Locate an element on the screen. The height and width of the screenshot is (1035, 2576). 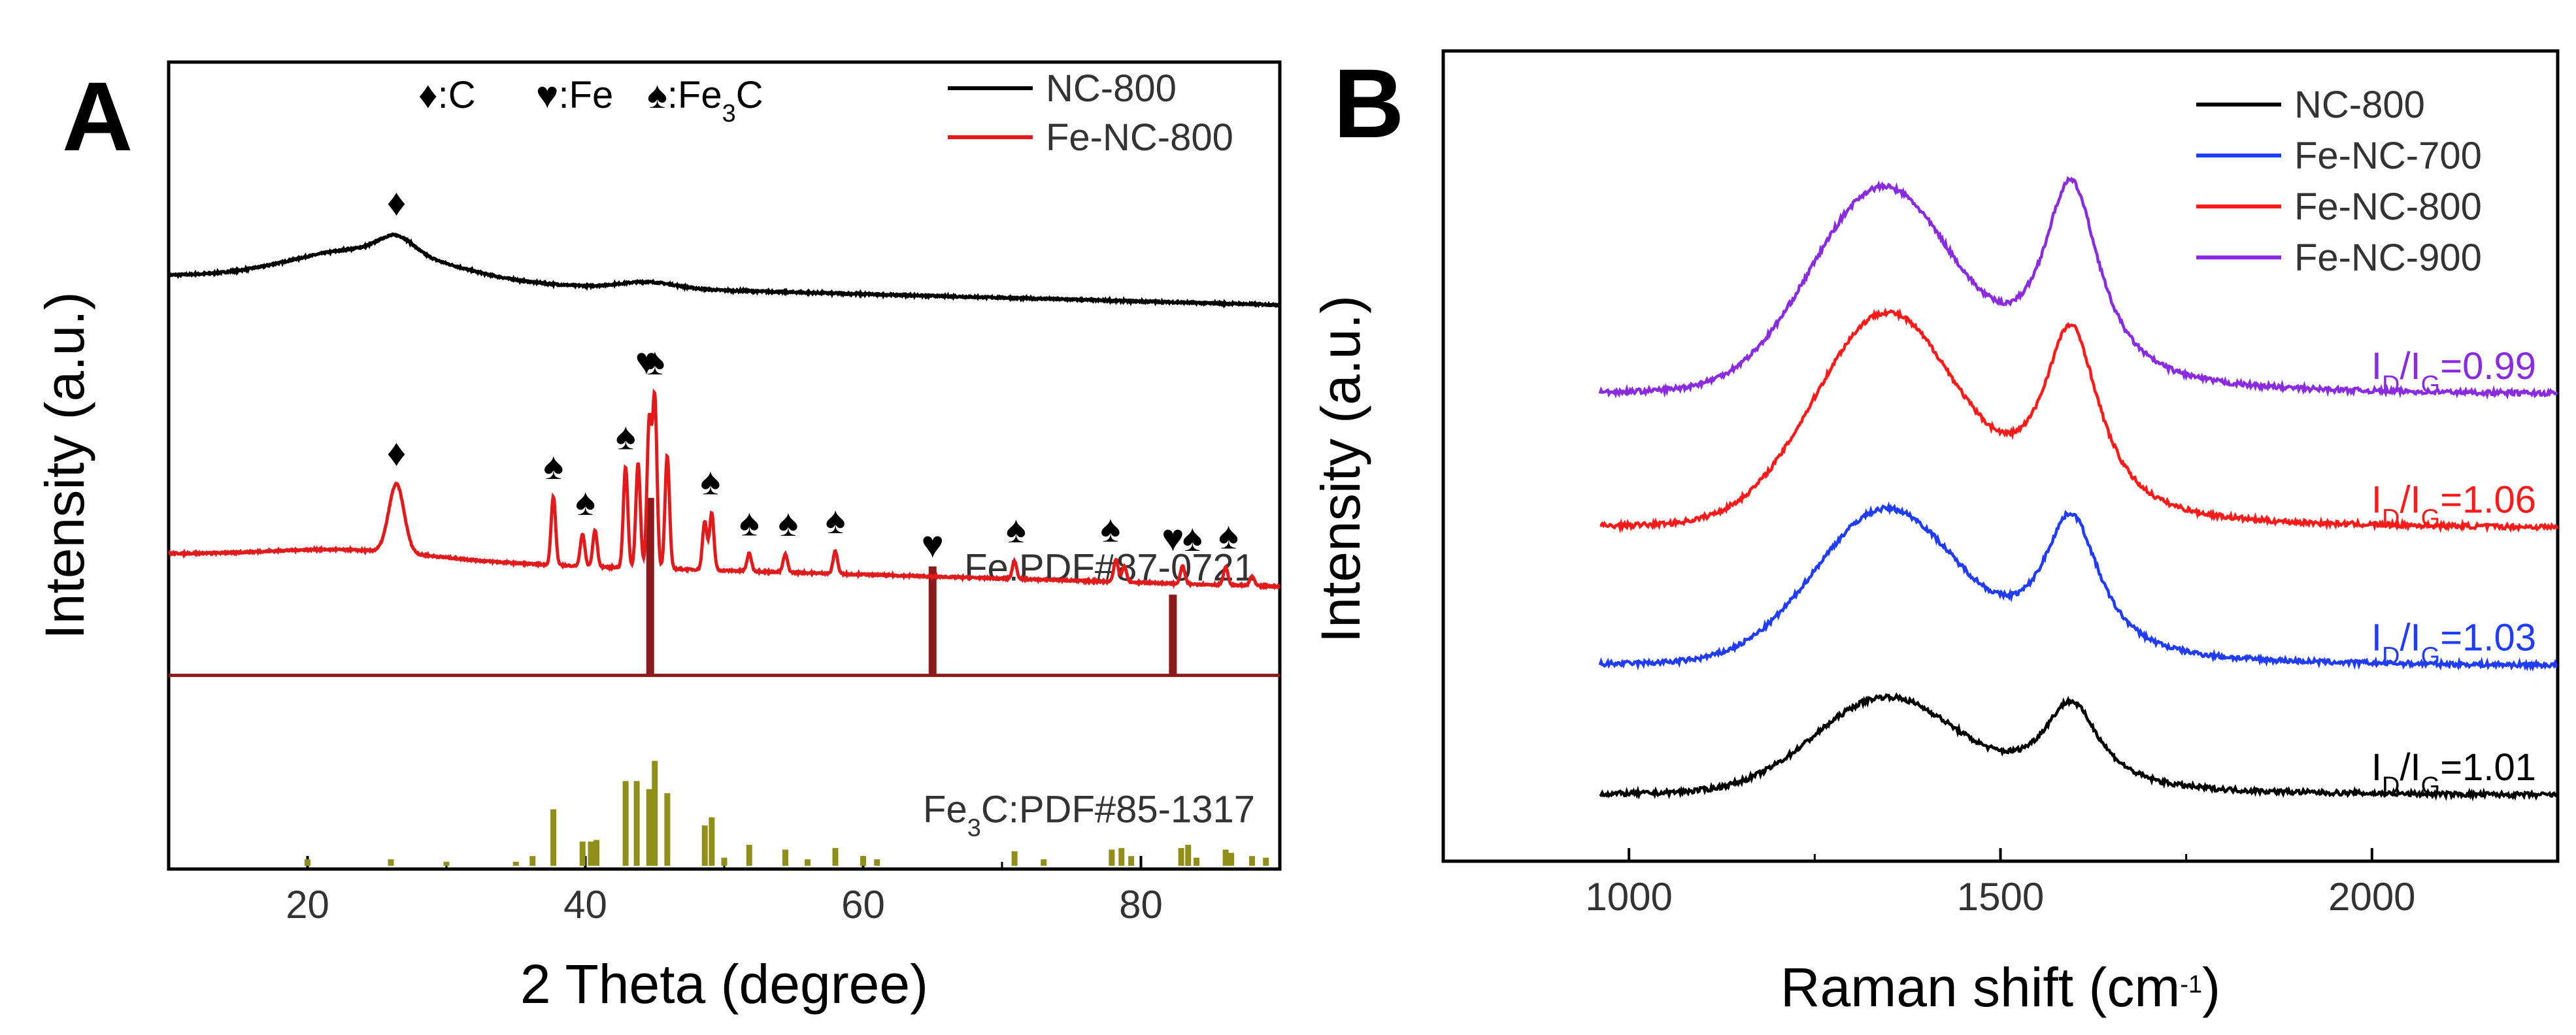
ratio-label-i: I is located at coordinates (2377, 500).